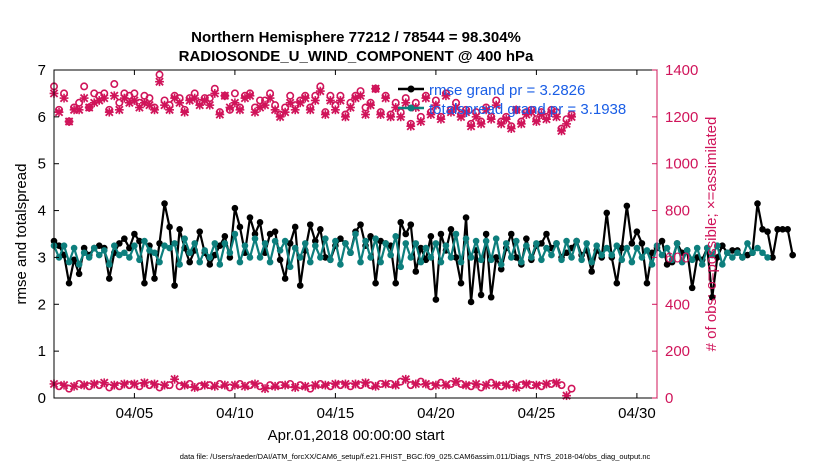 The width and height of the screenshot is (830, 470). I want to click on legend-rmse-text: rmse grand pr = 3.2826, so click(507, 90).